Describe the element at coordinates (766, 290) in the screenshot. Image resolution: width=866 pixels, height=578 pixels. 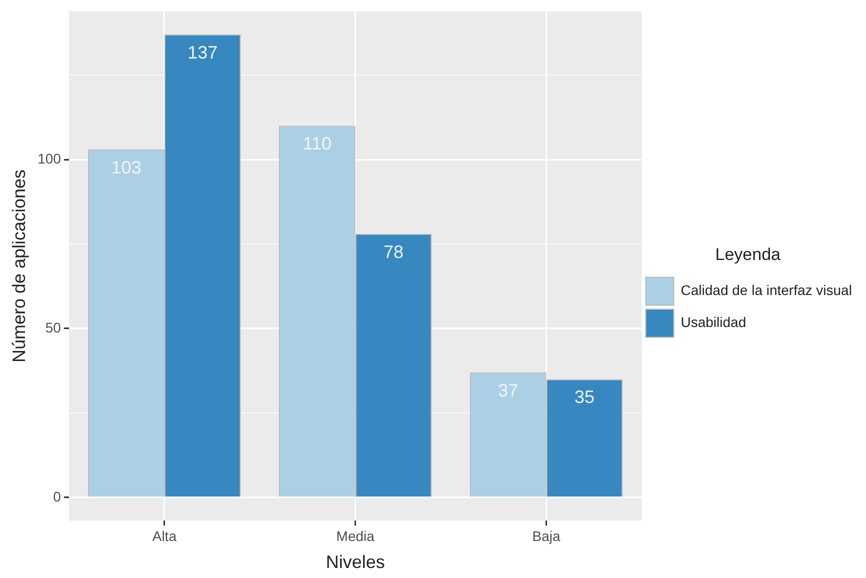
I see `legend-label: Calidad de la interfaz visual` at that location.